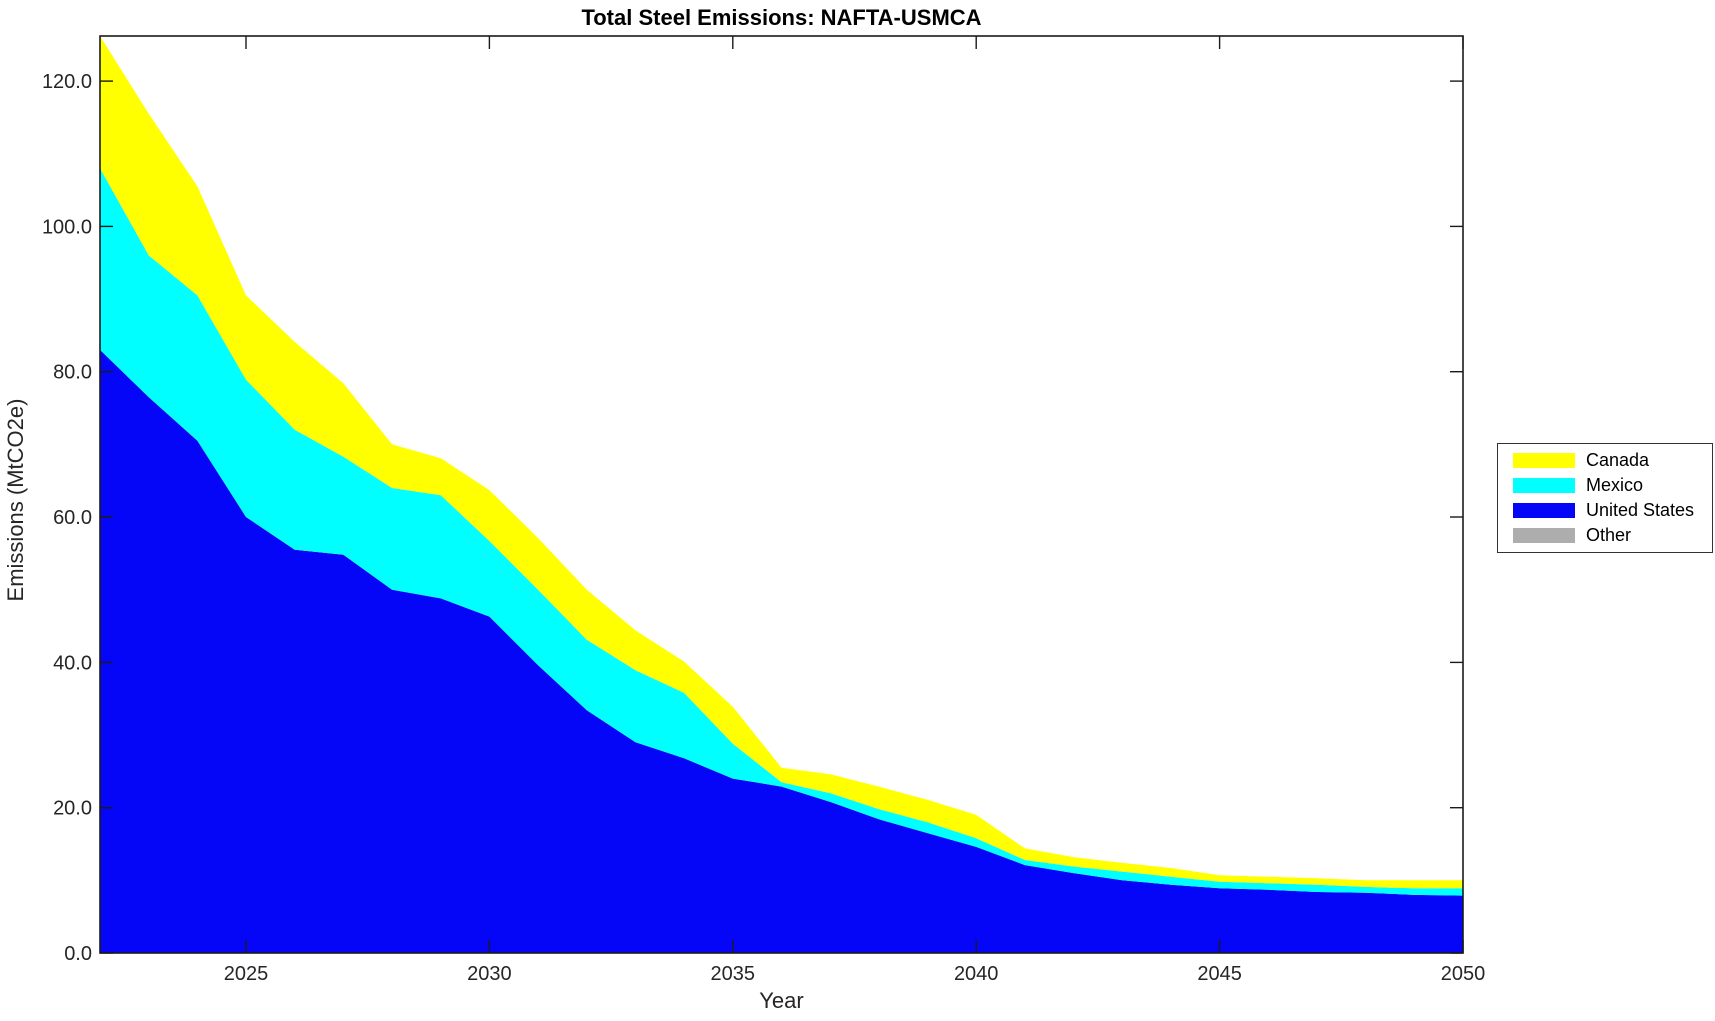  I want to click on x-axis-label: Year, so click(781, 1000).